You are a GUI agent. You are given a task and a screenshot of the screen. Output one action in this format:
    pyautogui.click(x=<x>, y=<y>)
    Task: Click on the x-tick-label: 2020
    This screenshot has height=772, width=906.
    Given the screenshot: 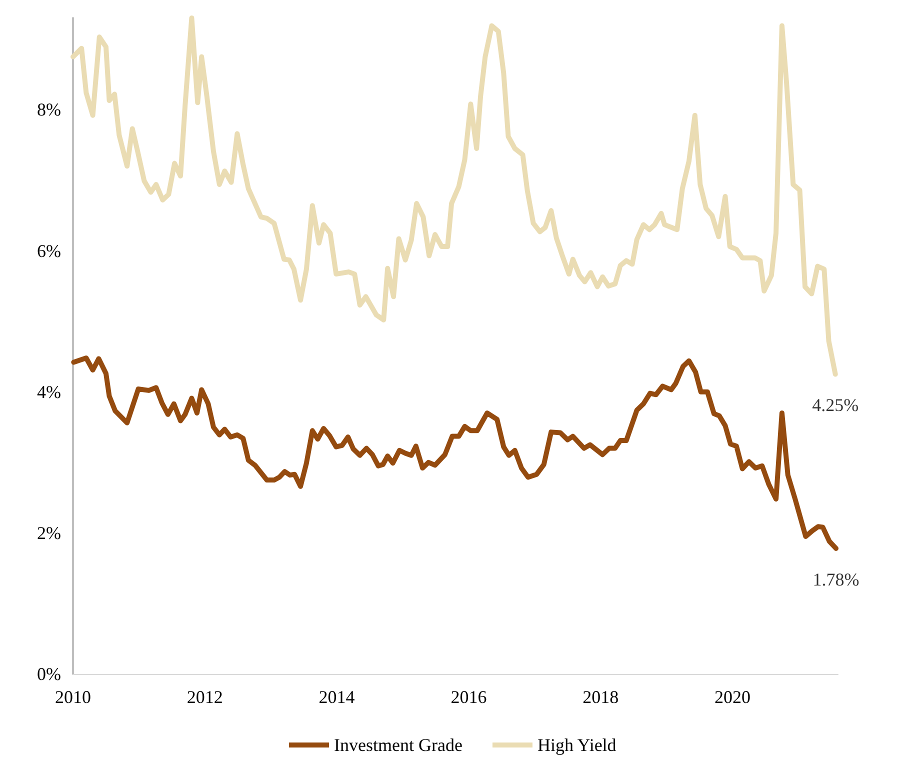 What is the action you would take?
    pyautogui.click(x=732, y=697)
    